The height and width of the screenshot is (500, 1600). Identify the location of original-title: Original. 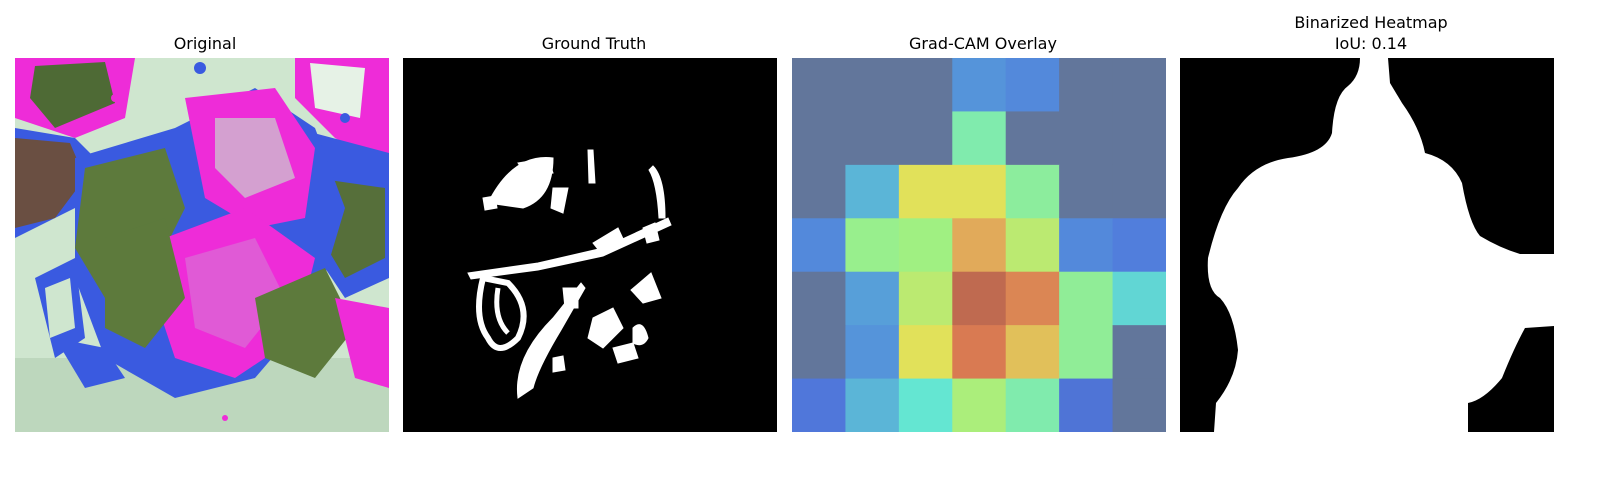
(205, 43).